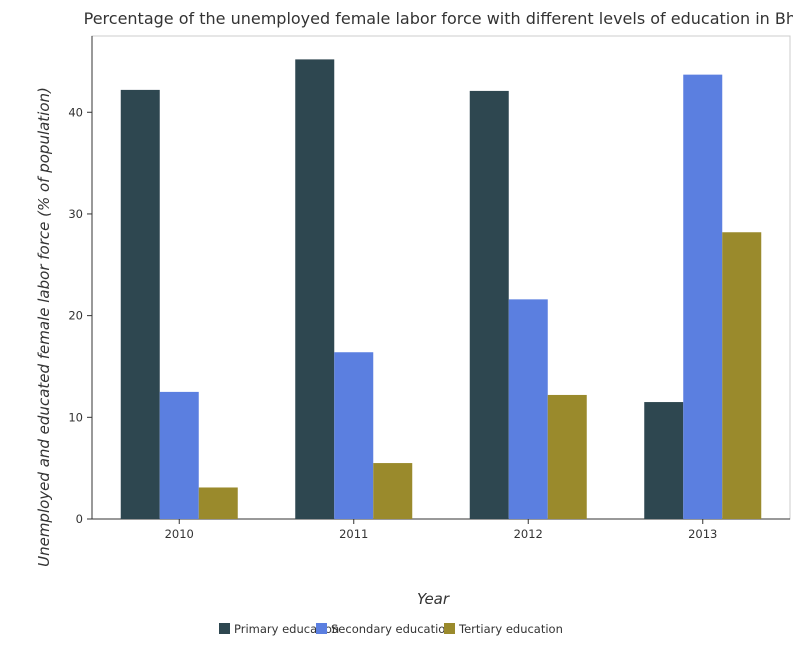 This screenshot has width=793, height=654. What do you see at coordinates (528, 409) in the screenshot?
I see `bar-secondary-education-2012` at bounding box center [528, 409].